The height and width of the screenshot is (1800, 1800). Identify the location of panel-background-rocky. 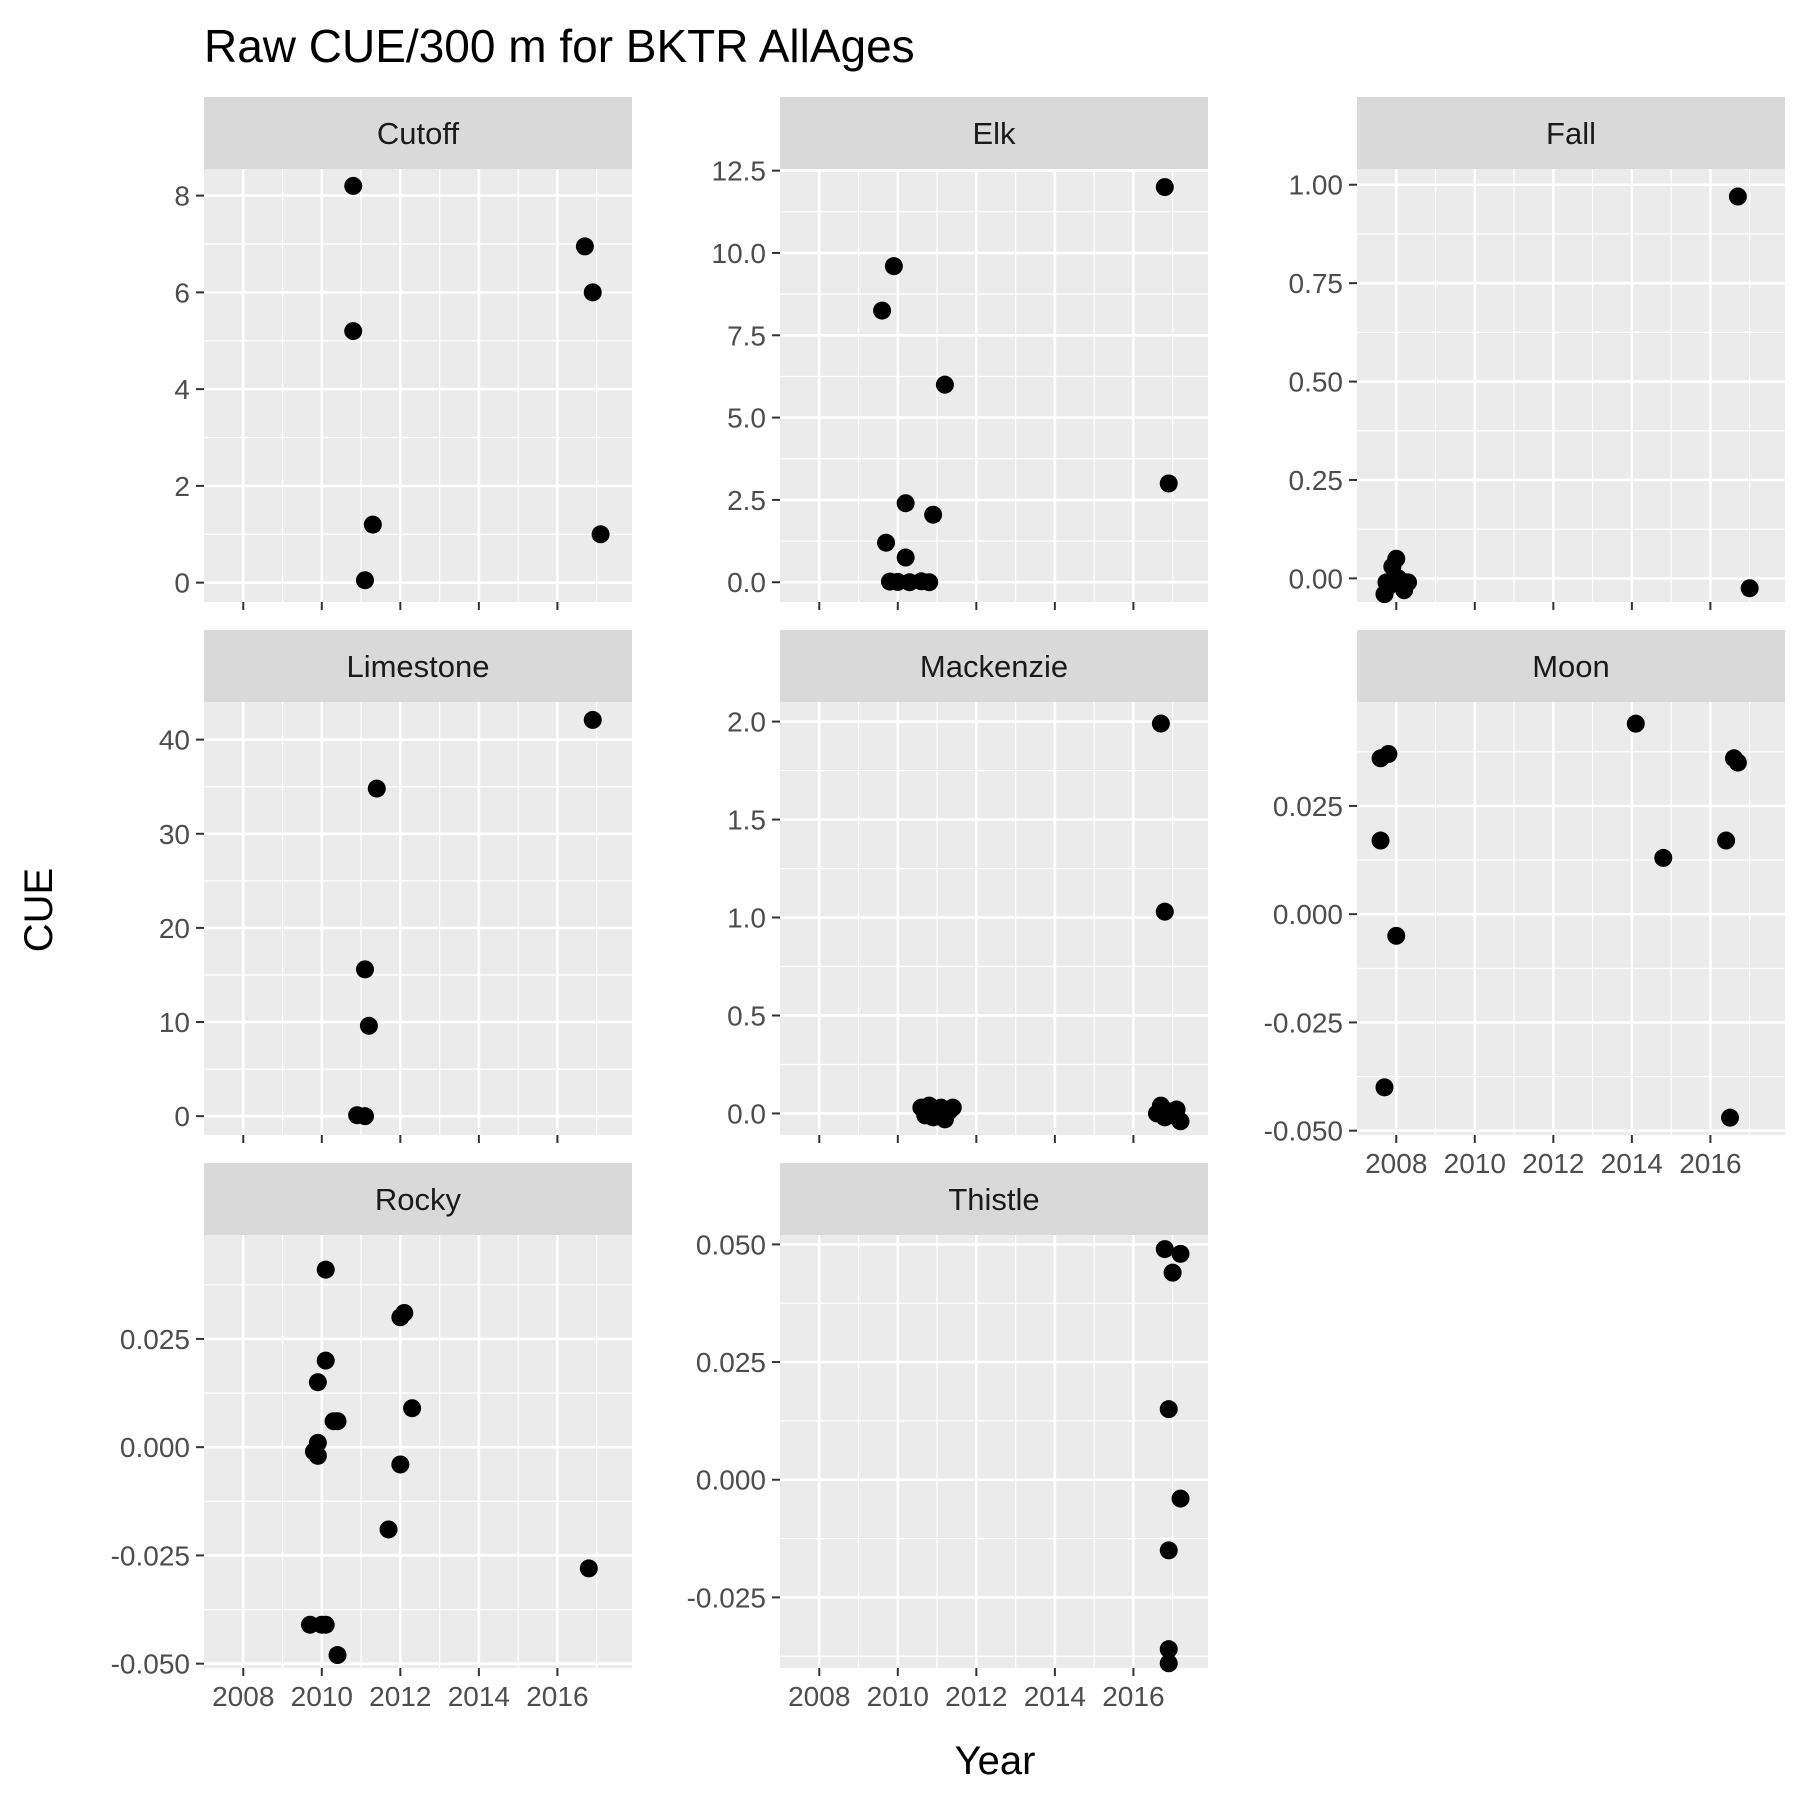
(418, 1451).